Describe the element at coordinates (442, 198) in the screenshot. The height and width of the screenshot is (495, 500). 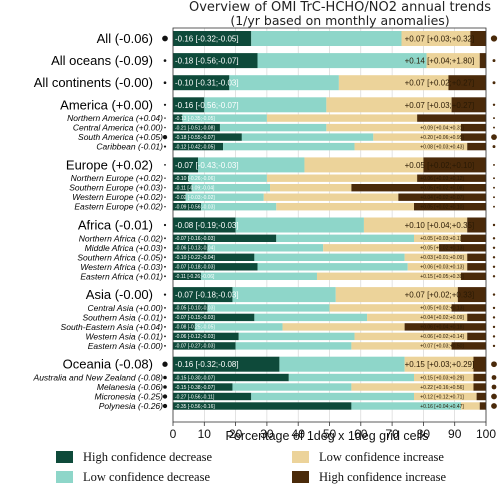
I see `annotation-increase: +0.04 [+0.02;+0.07]` at that location.